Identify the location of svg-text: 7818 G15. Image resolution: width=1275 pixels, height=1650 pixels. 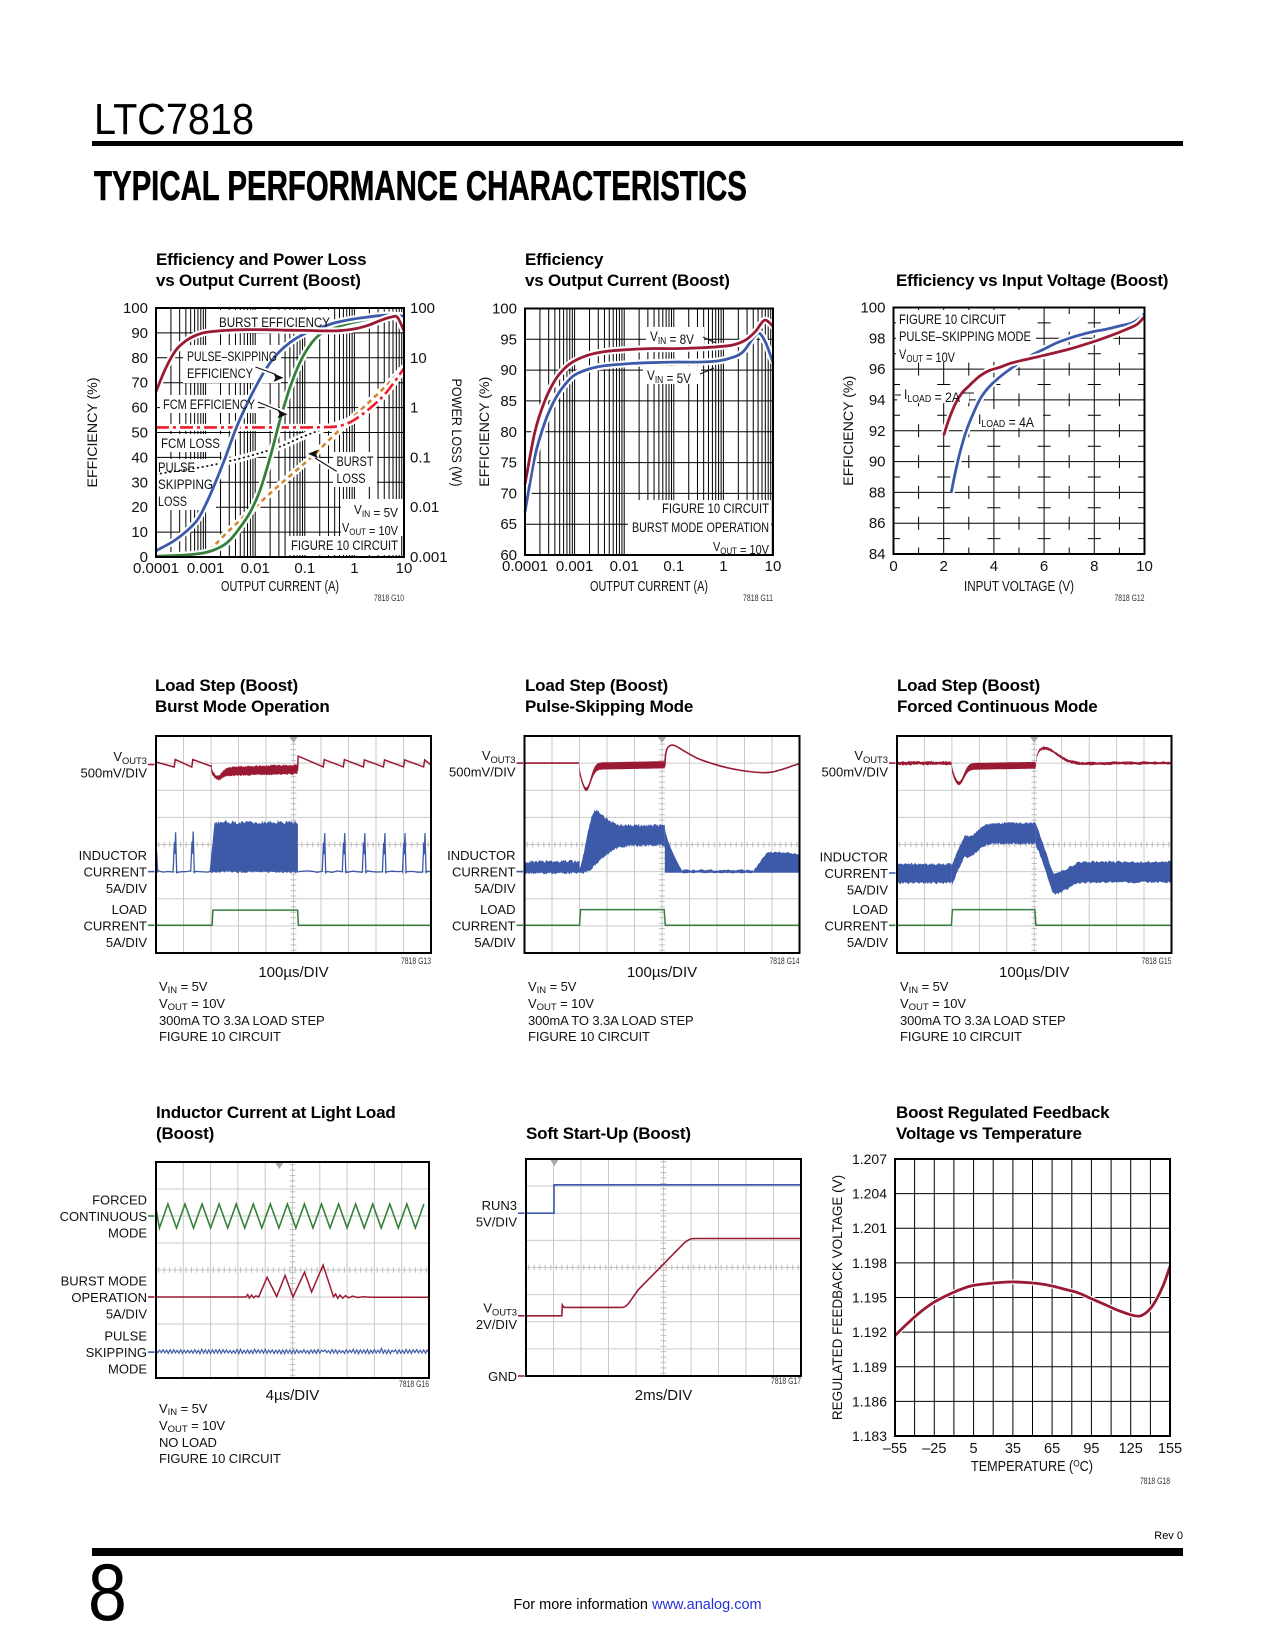
(1157, 961).